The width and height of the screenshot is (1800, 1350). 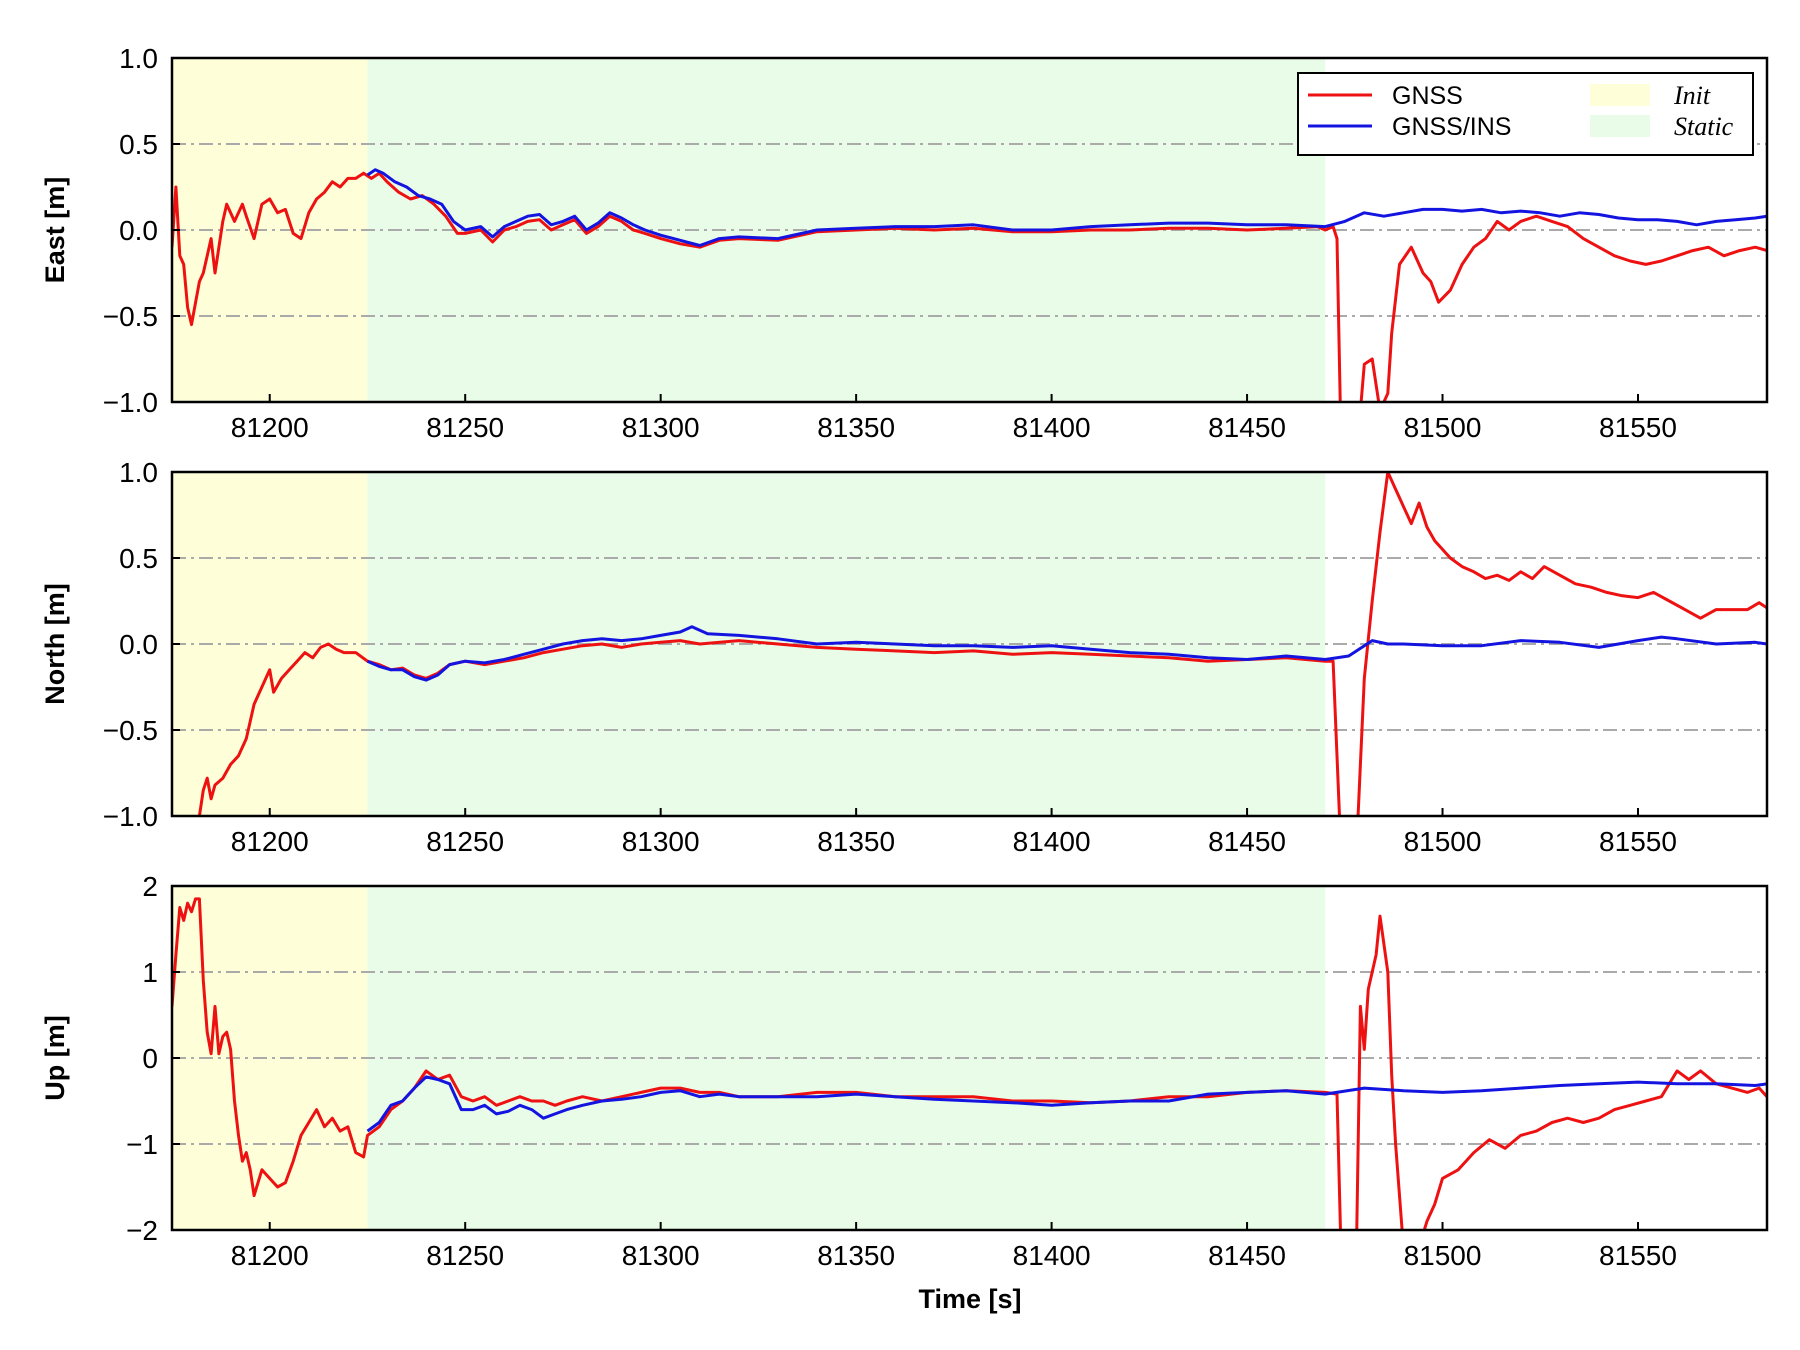 What do you see at coordinates (150, 886) in the screenshot?
I see `y-tick-label: 2` at bounding box center [150, 886].